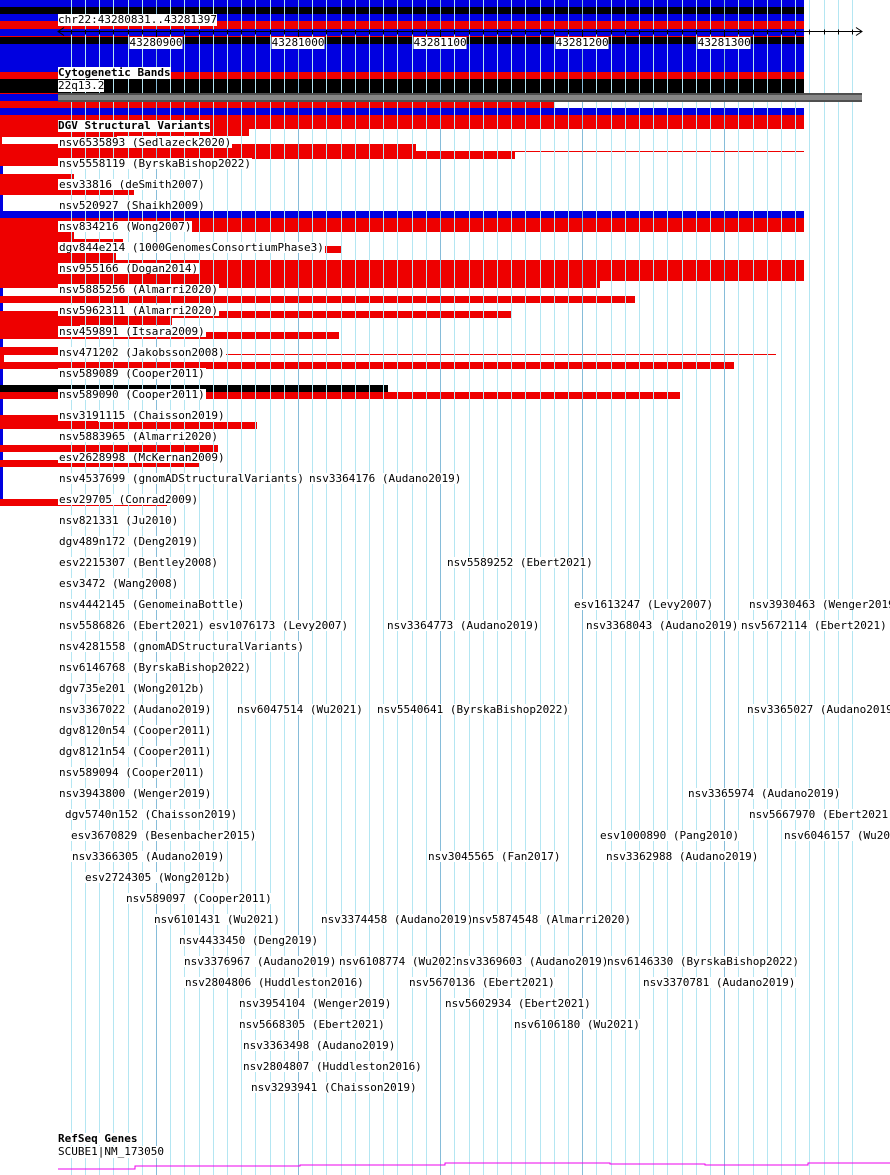 The height and width of the screenshot is (1175, 890). Describe the element at coordinates (135, 751) in the screenshot. I see `variant-label: dgv8121n54 (Cooper2011)` at that location.